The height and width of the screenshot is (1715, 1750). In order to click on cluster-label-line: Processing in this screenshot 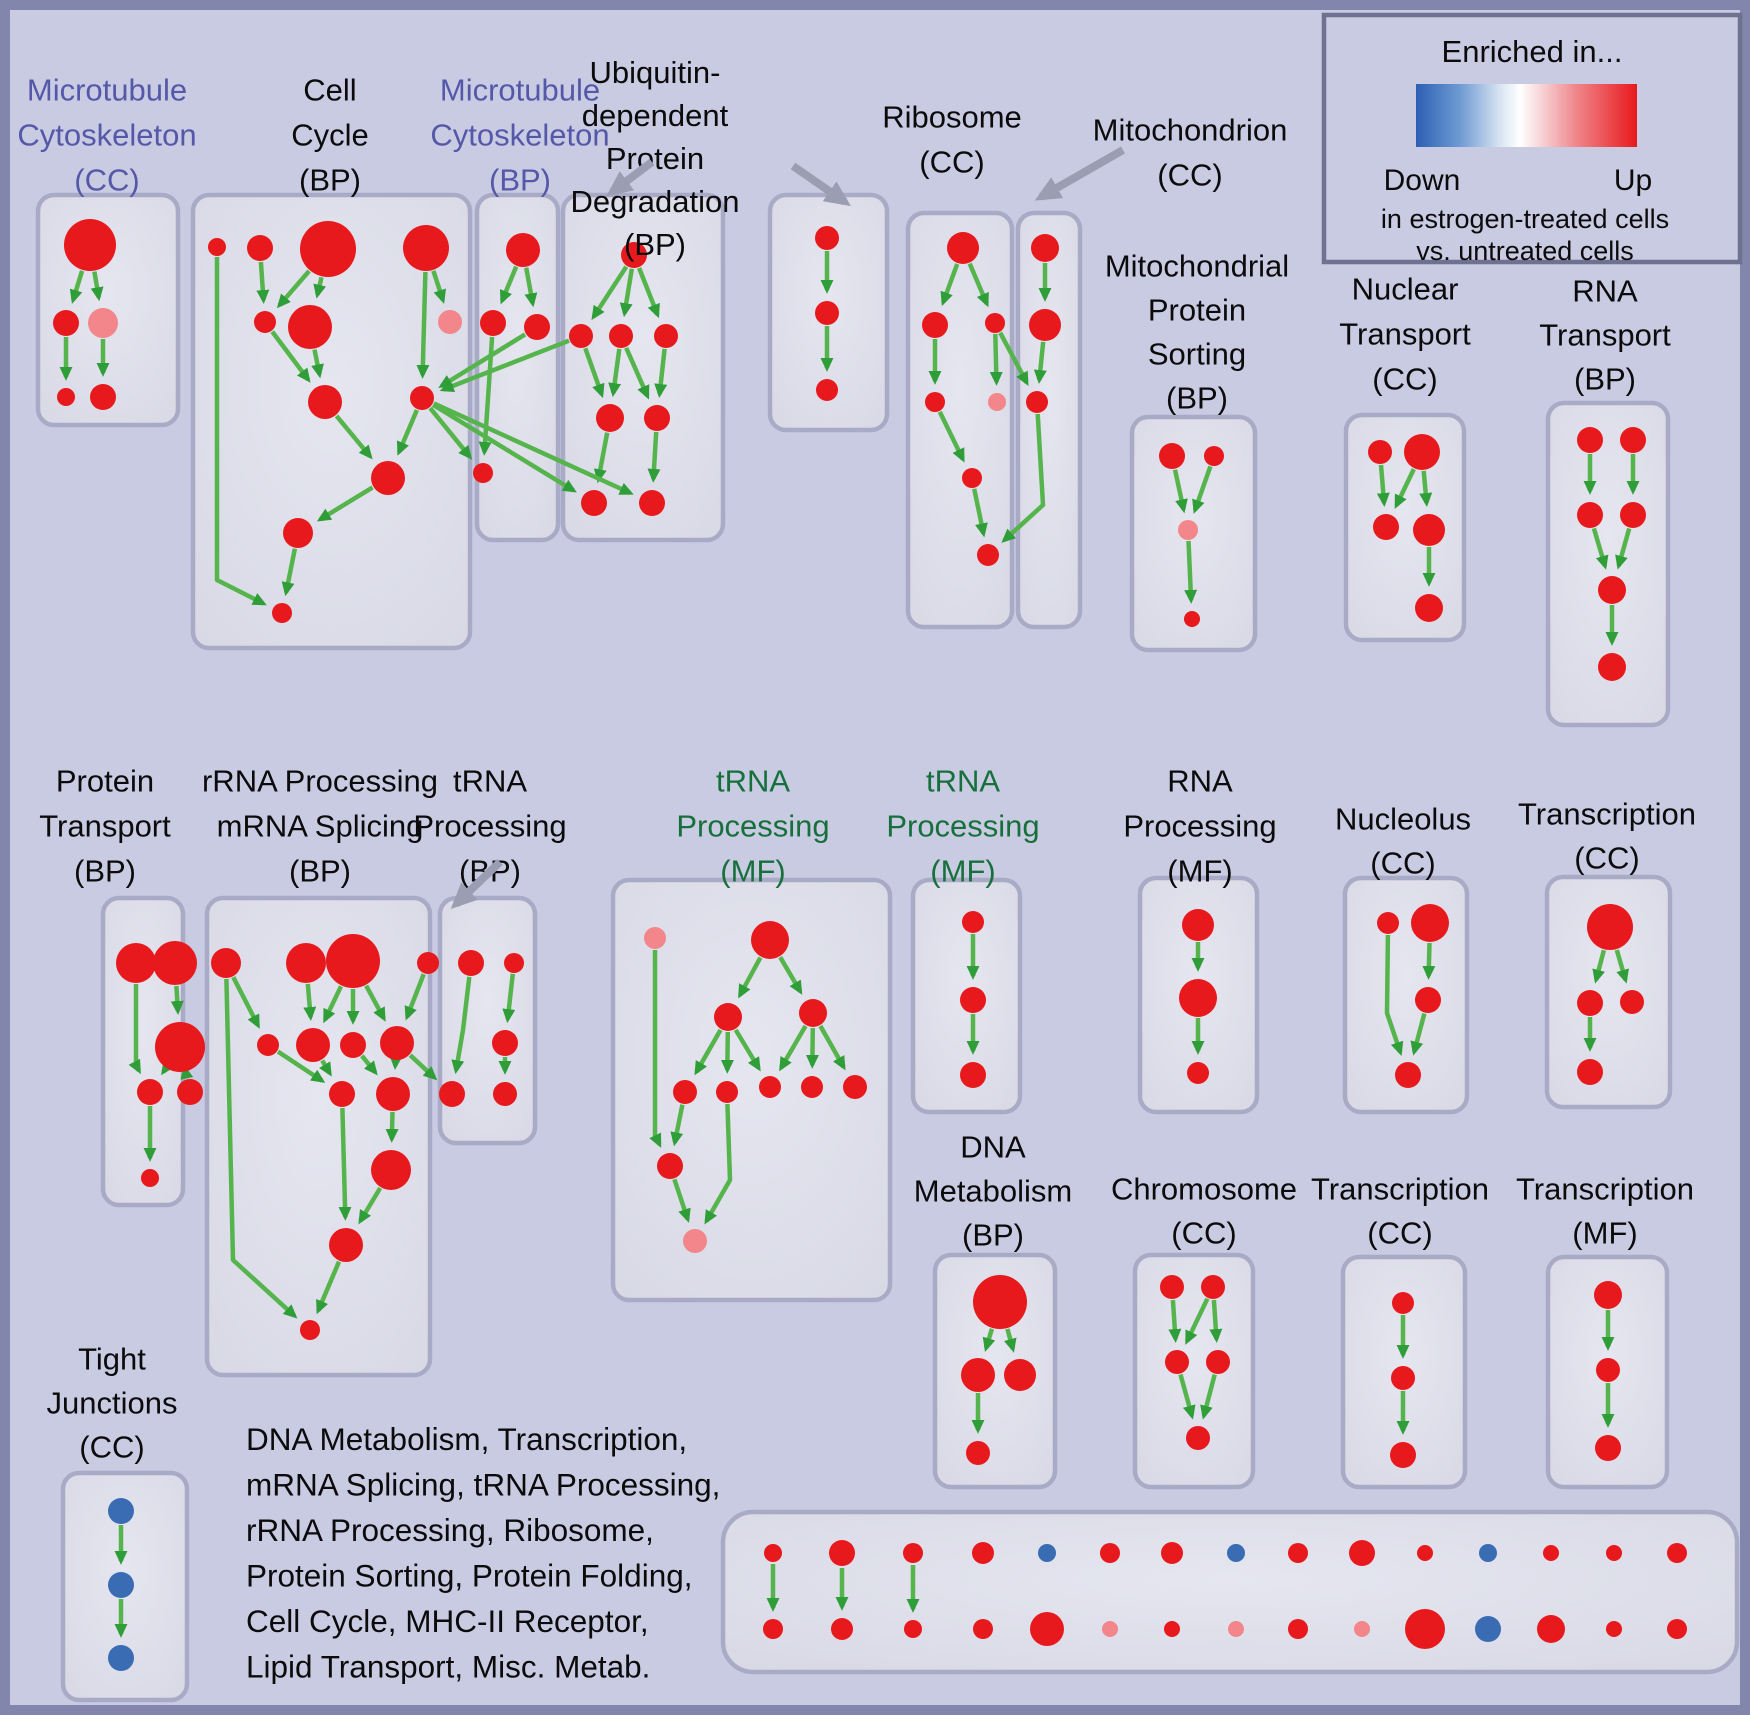, I will do `click(489, 825)`.